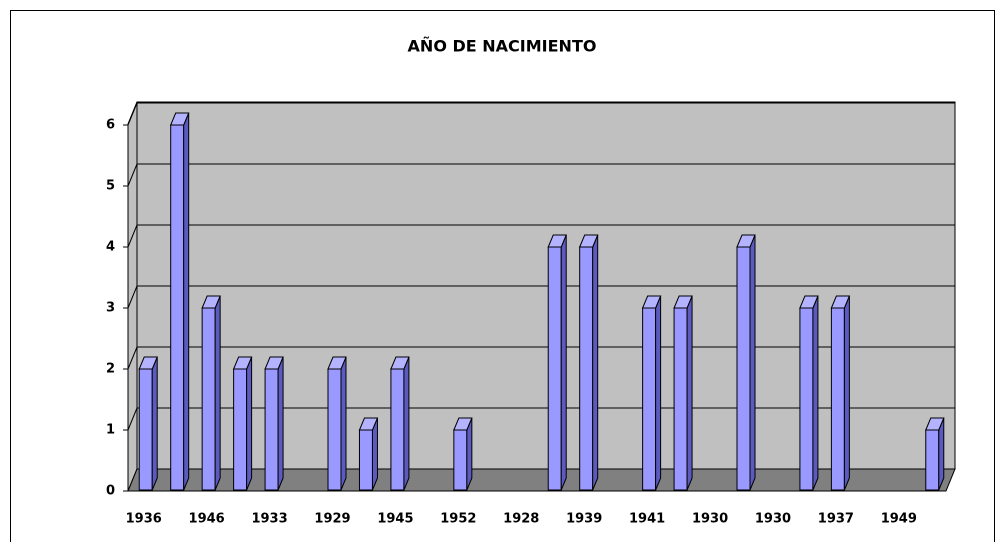 The width and height of the screenshot is (1008, 542). What do you see at coordinates (110, 308) in the screenshot?
I see `y-tick-label: 3` at bounding box center [110, 308].